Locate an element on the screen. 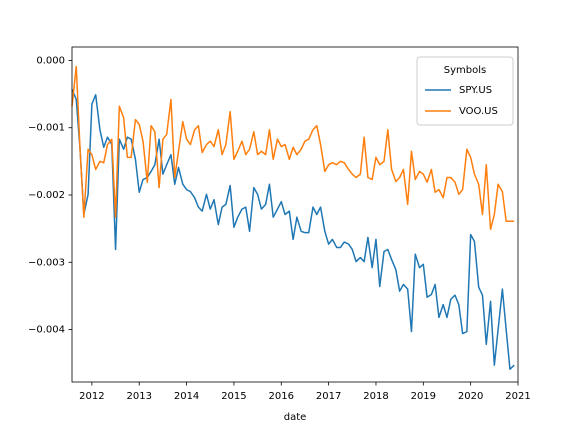 This screenshot has height=432, width=576. y-tick-label: −0.003 is located at coordinates (46, 262).